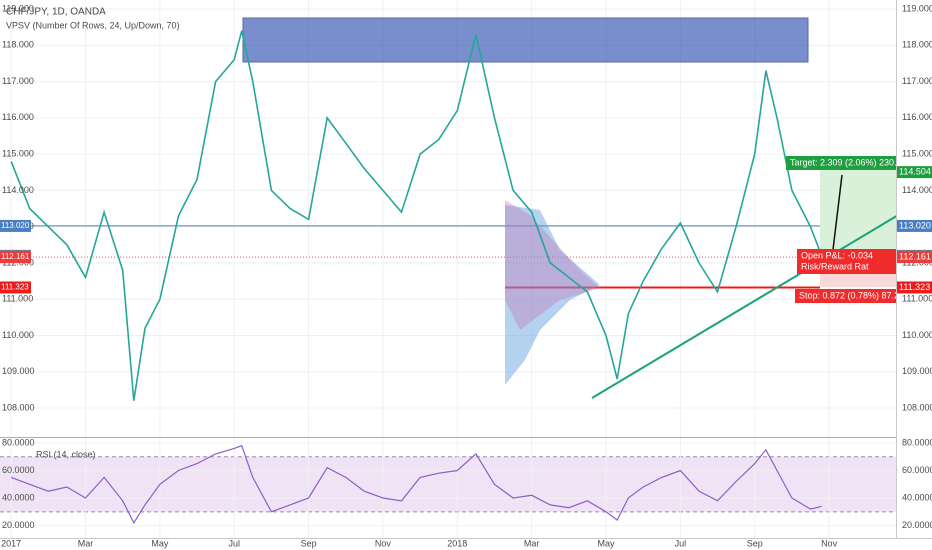 Image resolution: width=932 pixels, height=550 pixels. What do you see at coordinates (552, 295) in the screenshot?
I see `volume-profile` at bounding box center [552, 295].